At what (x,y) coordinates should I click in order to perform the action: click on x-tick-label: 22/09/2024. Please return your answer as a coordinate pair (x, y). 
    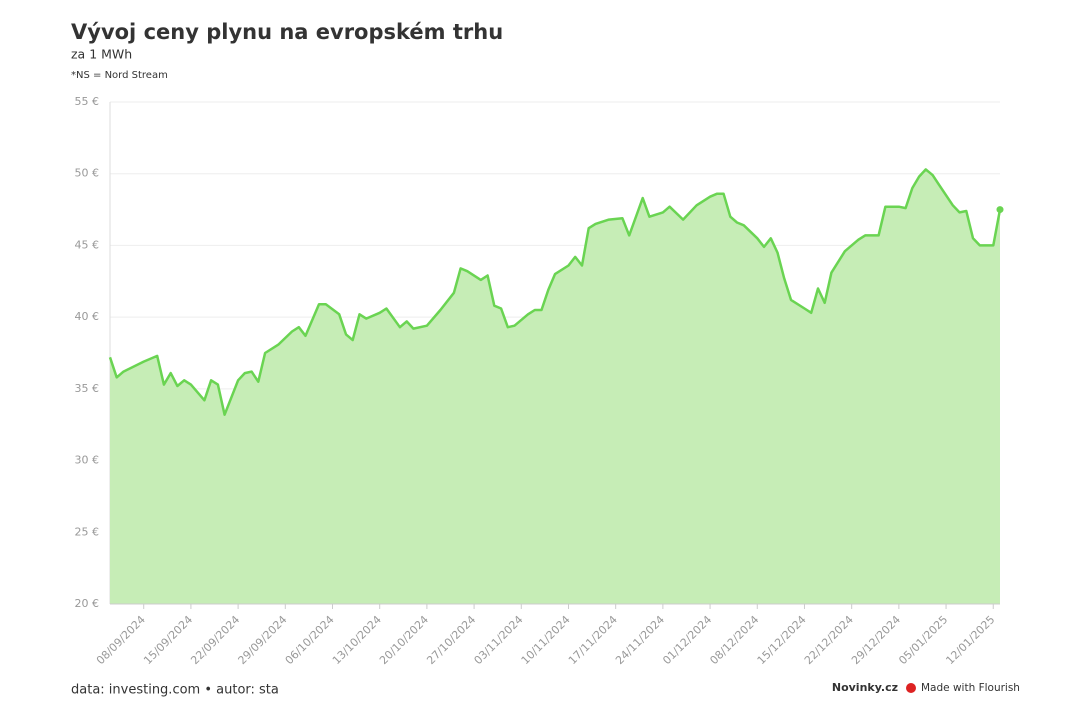
    Looking at the image, I should click on (215, 640).